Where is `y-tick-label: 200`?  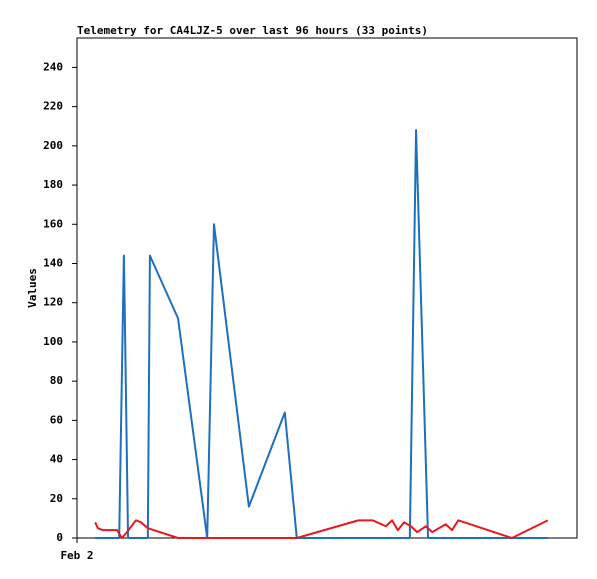 y-tick-label: 200 is located at coordinates (53, 145).